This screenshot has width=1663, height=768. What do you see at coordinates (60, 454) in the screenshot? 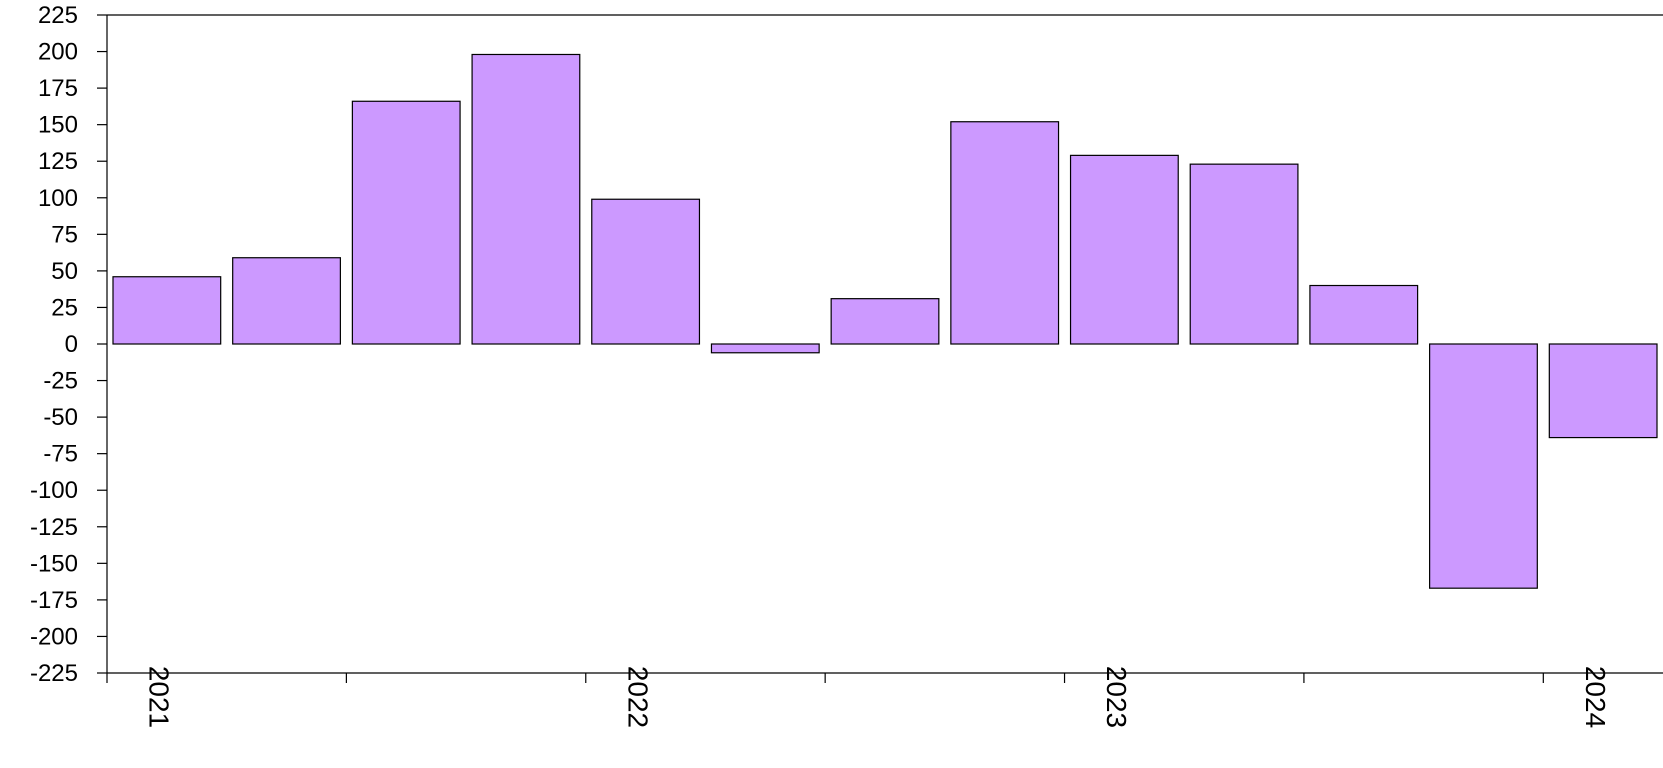
I see `y-tick-label-12: -75` at bounding box center [60, 454].